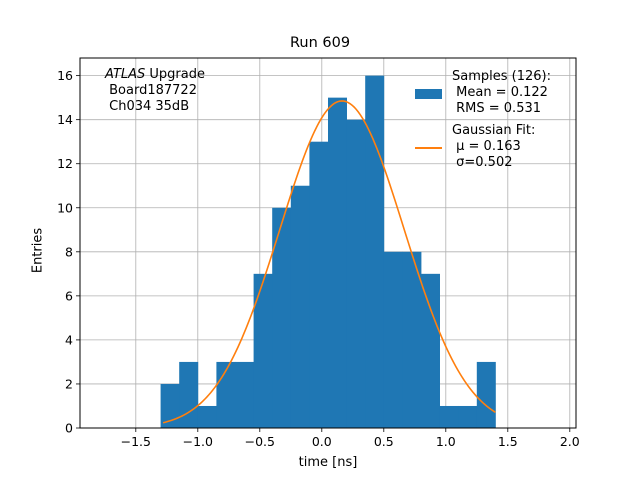  I want to click on y-tick-label: 8, so click(69, 251).